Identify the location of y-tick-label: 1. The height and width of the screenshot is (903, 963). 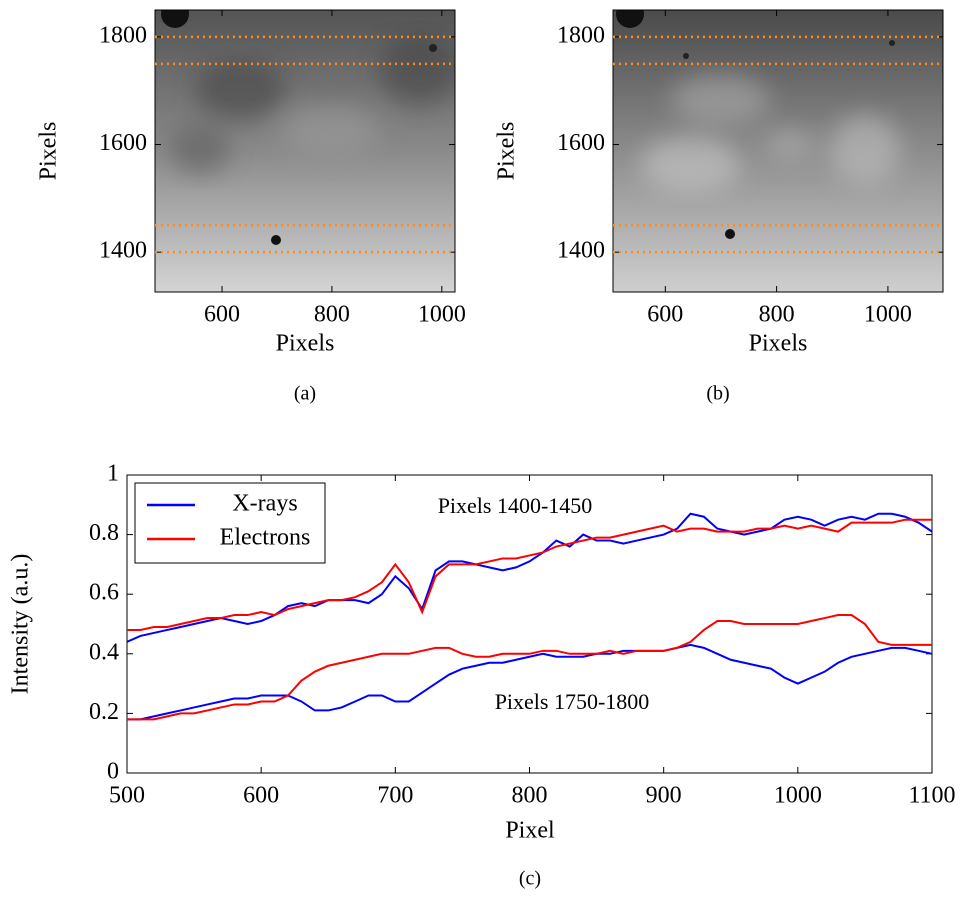
(113, 474).